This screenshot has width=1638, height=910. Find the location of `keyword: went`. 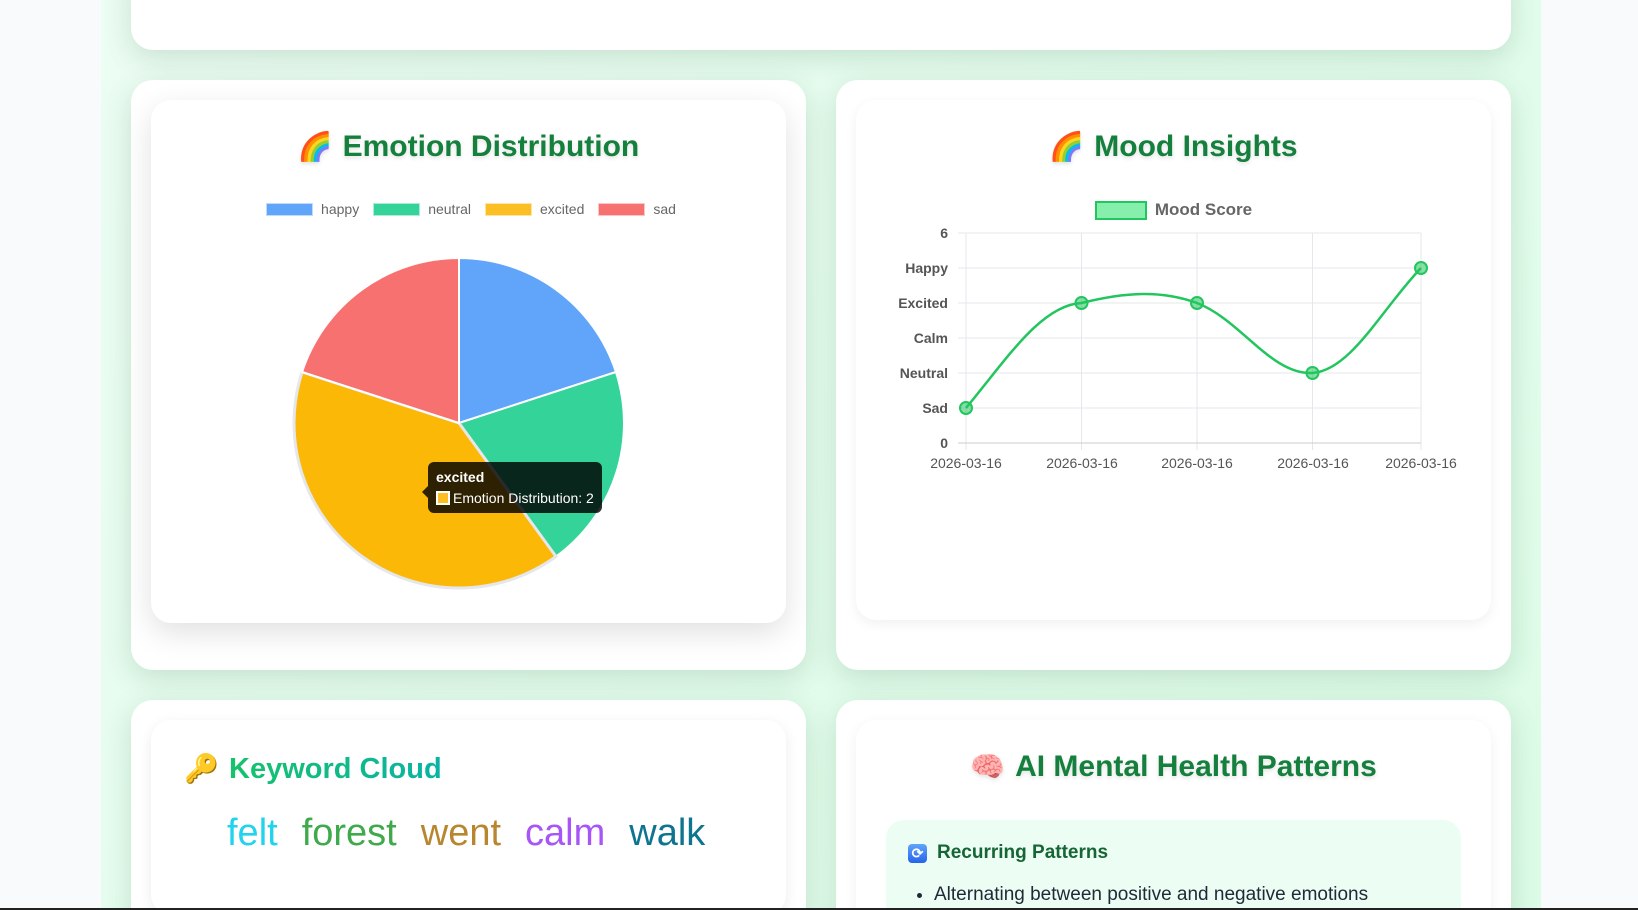

keyword: went is located at coordinates (461, 833).